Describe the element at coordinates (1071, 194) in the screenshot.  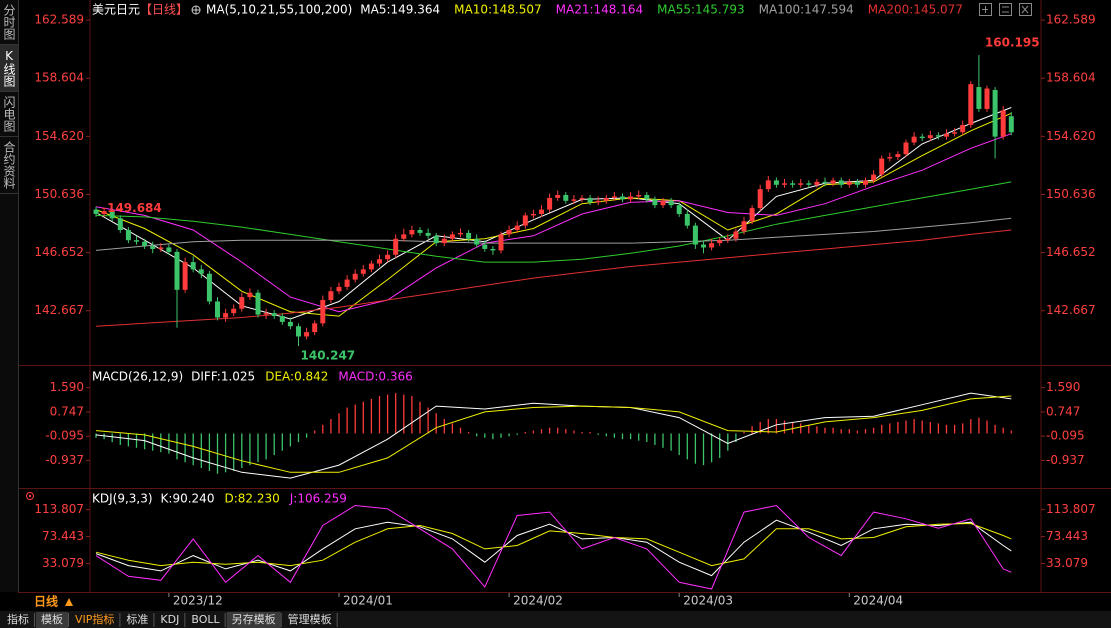
I see `y-tick-label: 150.636` at that location.